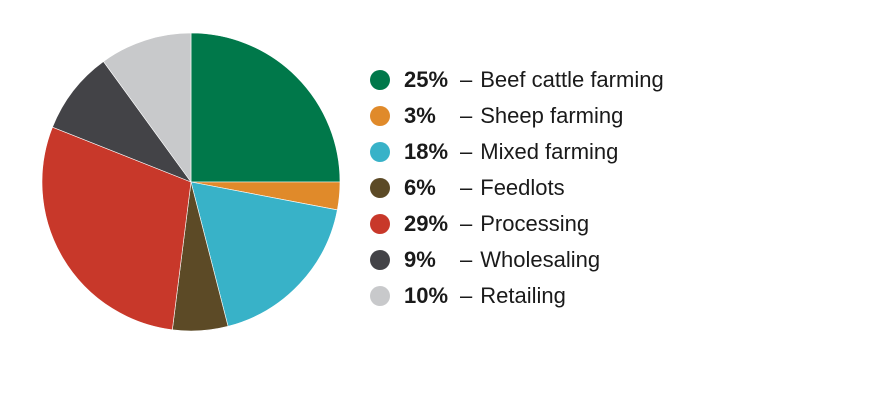  Describe the element at coordinates (549, 151) in the screenshot. I see `legend-label: Mixed farming` at that location.